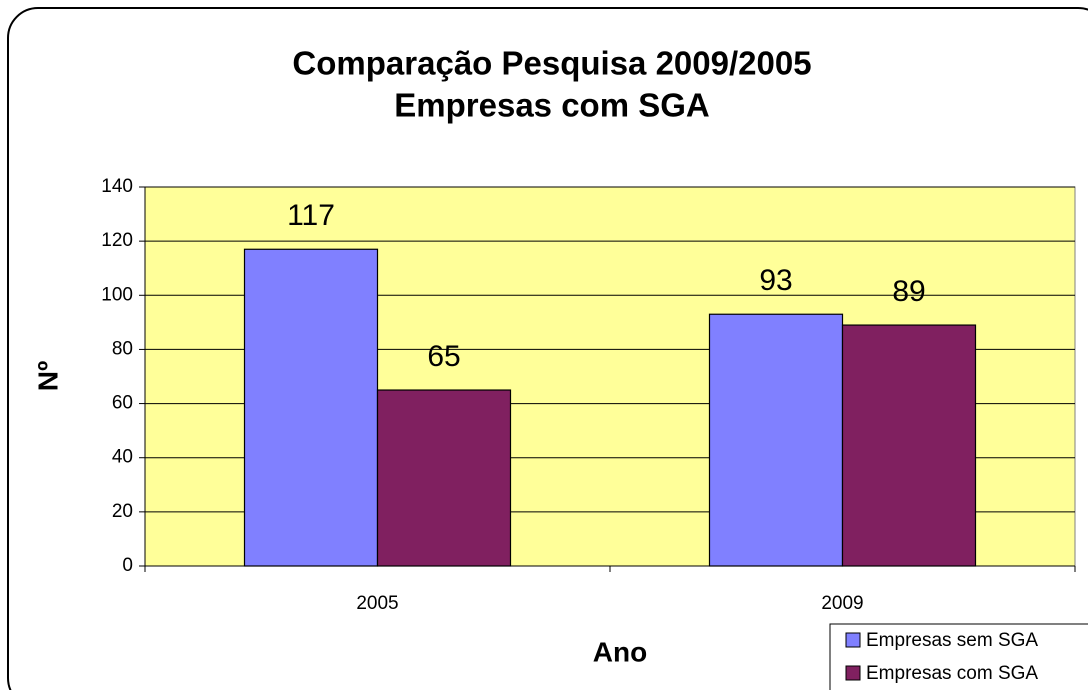  I want to click on data-label: 89, so click(908, 291).